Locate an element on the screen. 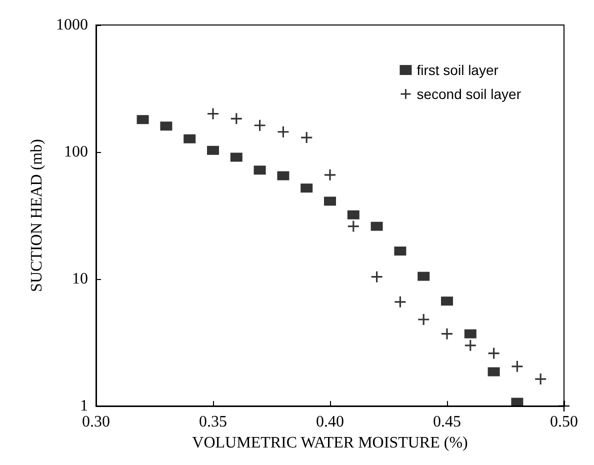 This screenshot has width=594, height=465. y-tick-label: 1 is located at coordinates (84, 406).